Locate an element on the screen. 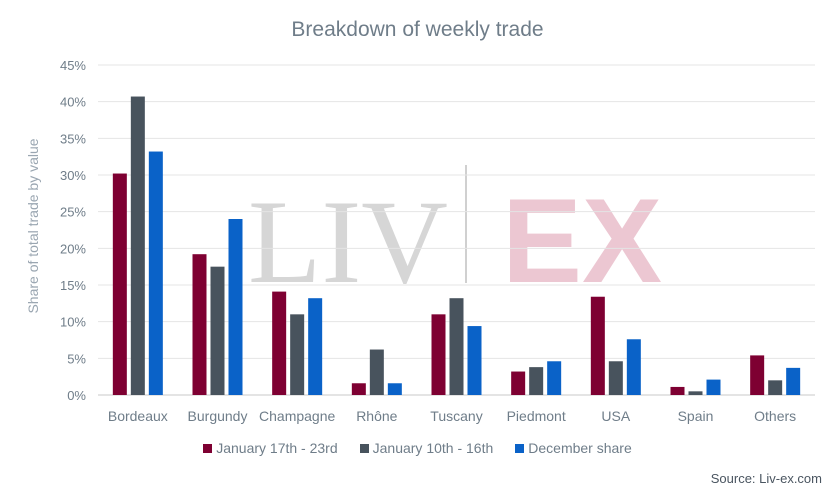  y-tick-label: 5% is located at coordinates (76, 358).